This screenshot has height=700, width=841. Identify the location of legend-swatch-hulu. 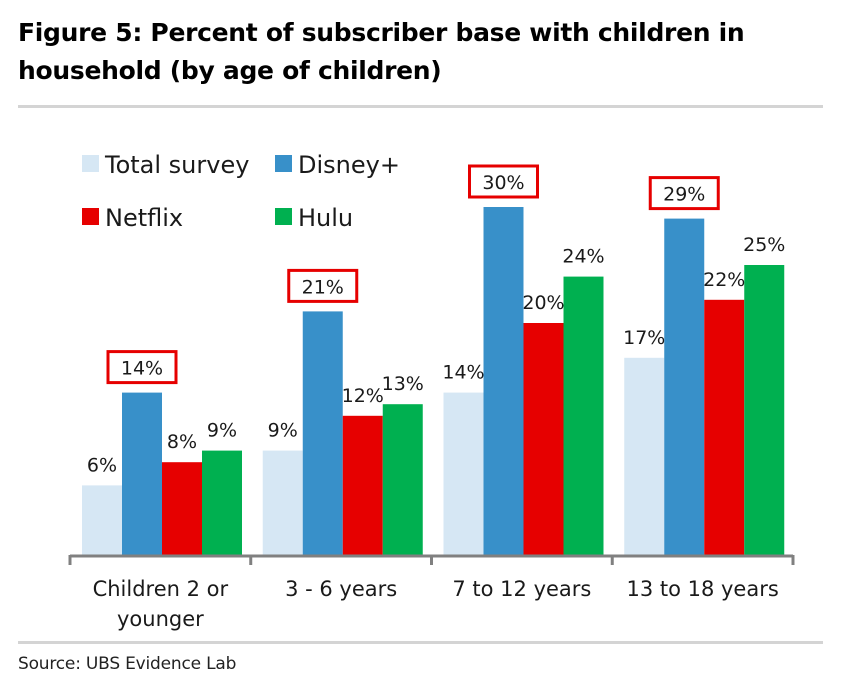
(283, 216).